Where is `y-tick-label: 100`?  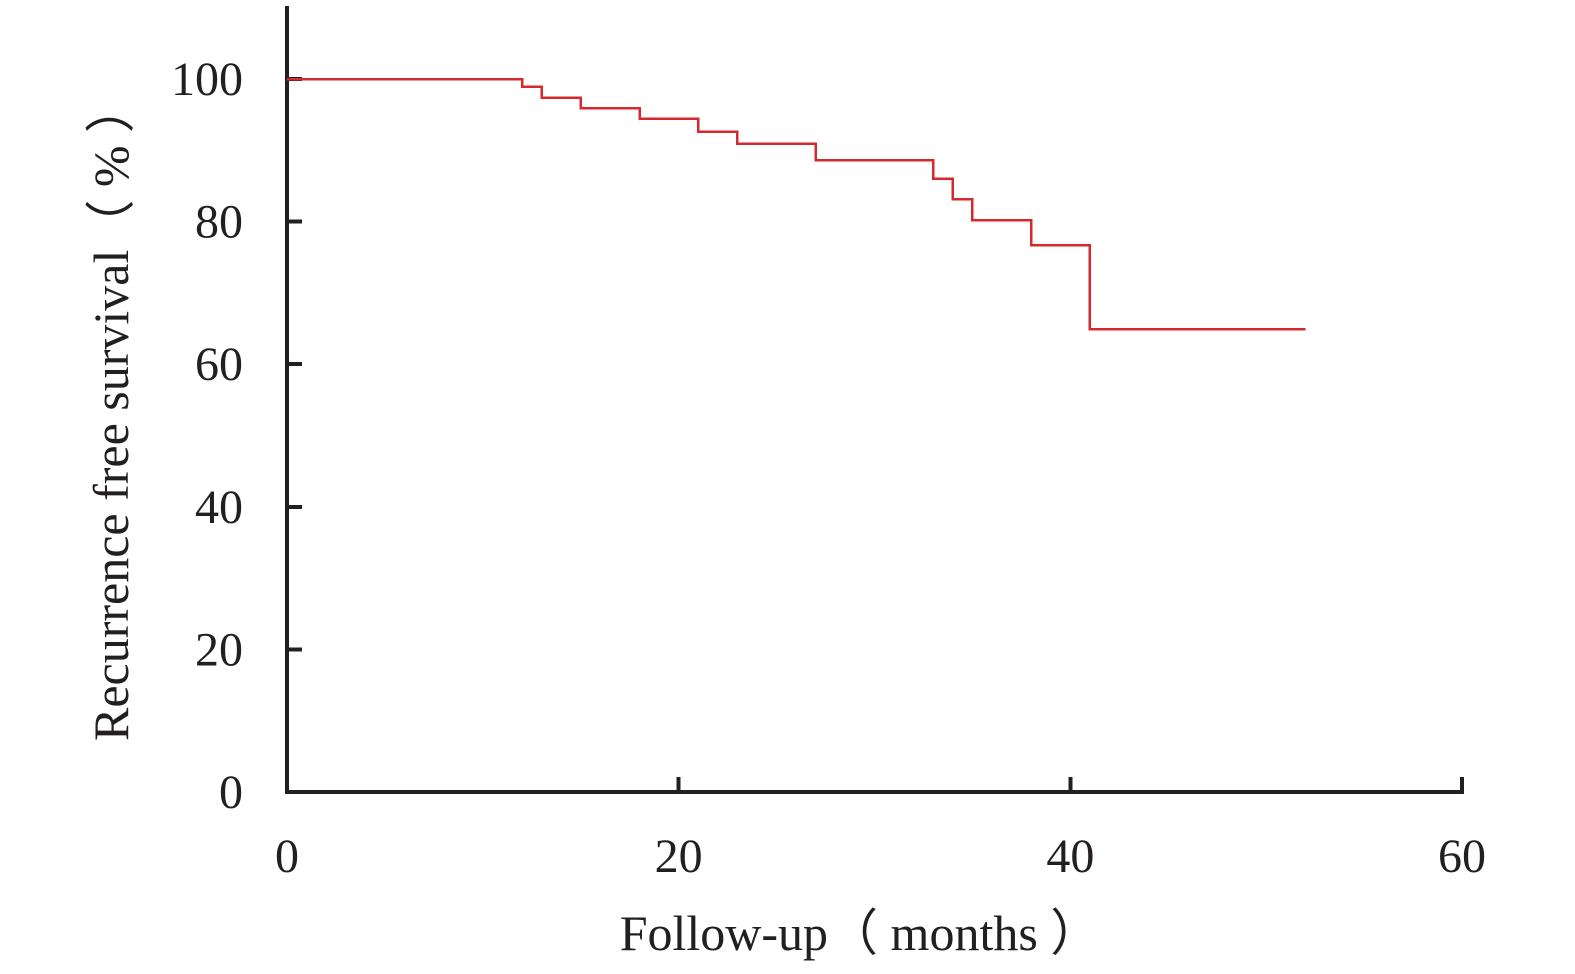
y-tick-label: 100 is located at coordinates (207, 79).